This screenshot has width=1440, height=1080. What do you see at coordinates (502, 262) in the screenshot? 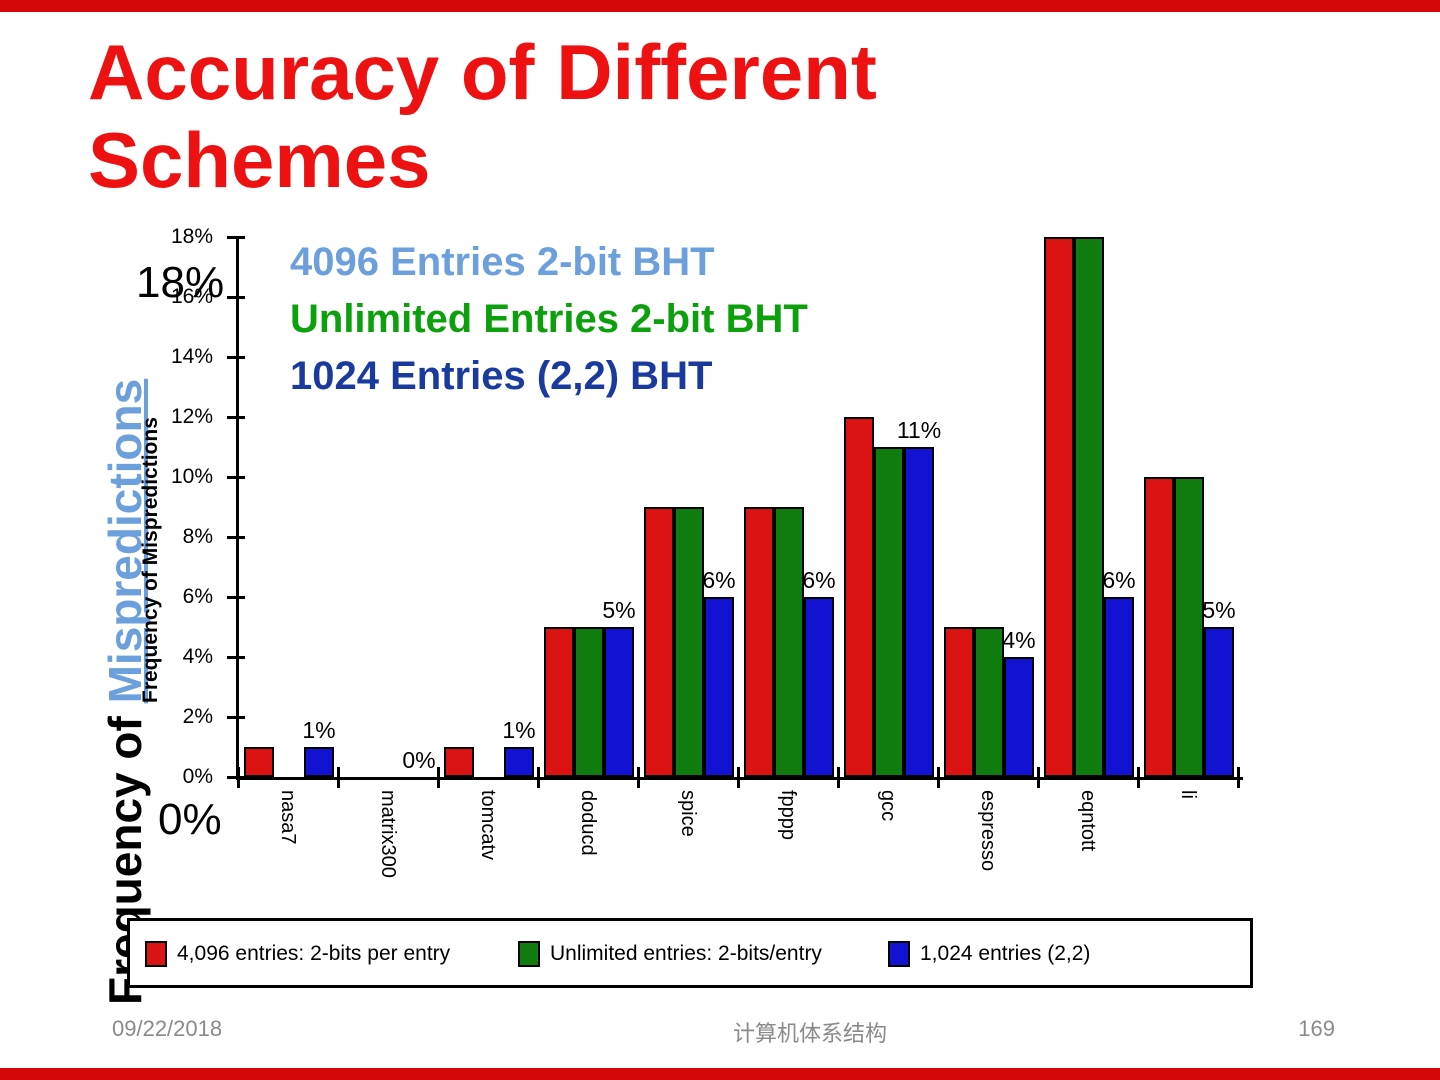
I see `annotation-4096-entries: 4096 Entries 2-bit BHT` at bounding box center [502, 262].